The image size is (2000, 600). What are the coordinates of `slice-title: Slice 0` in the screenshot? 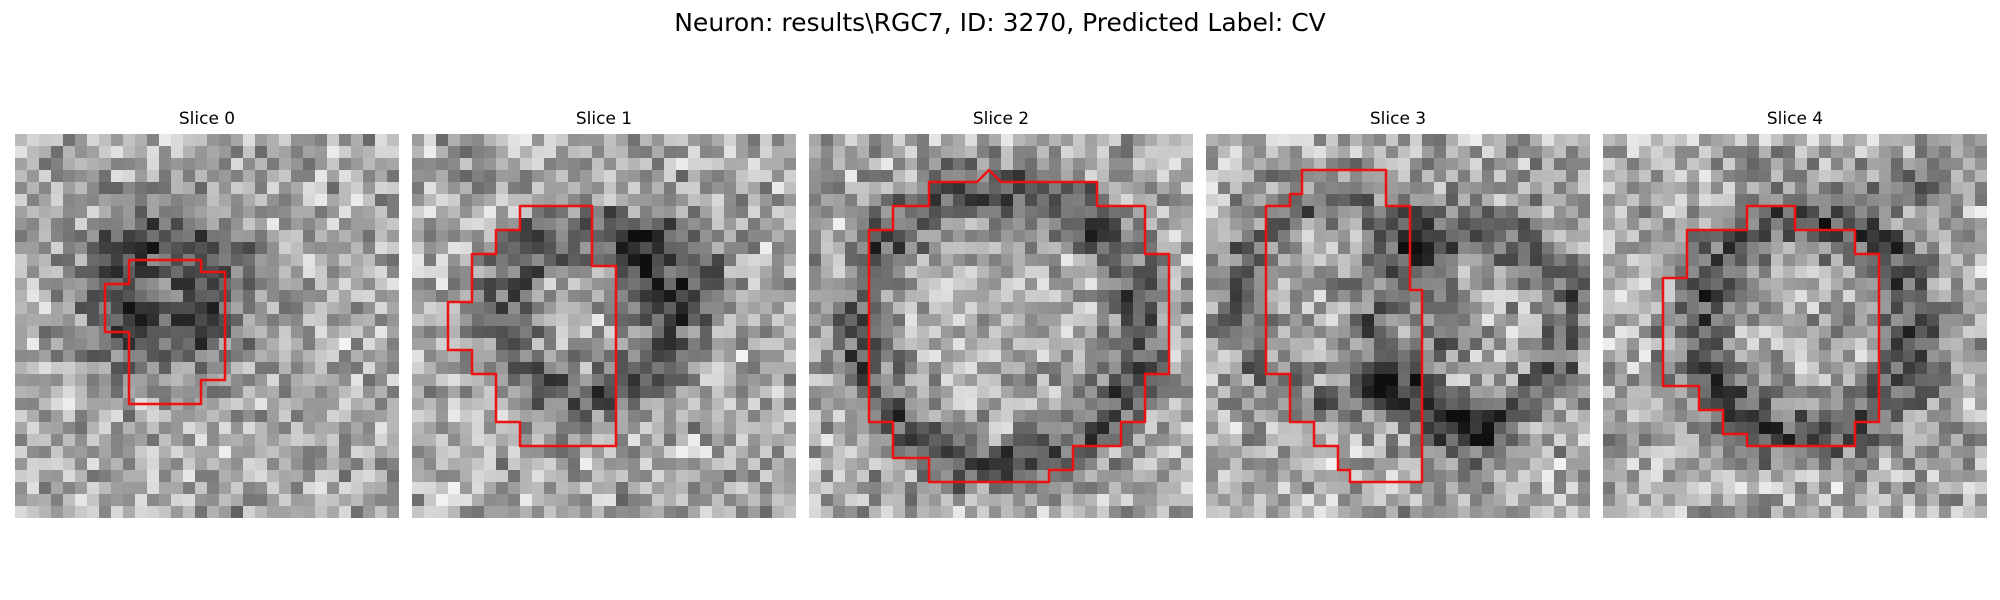 It's located at (207, 119).